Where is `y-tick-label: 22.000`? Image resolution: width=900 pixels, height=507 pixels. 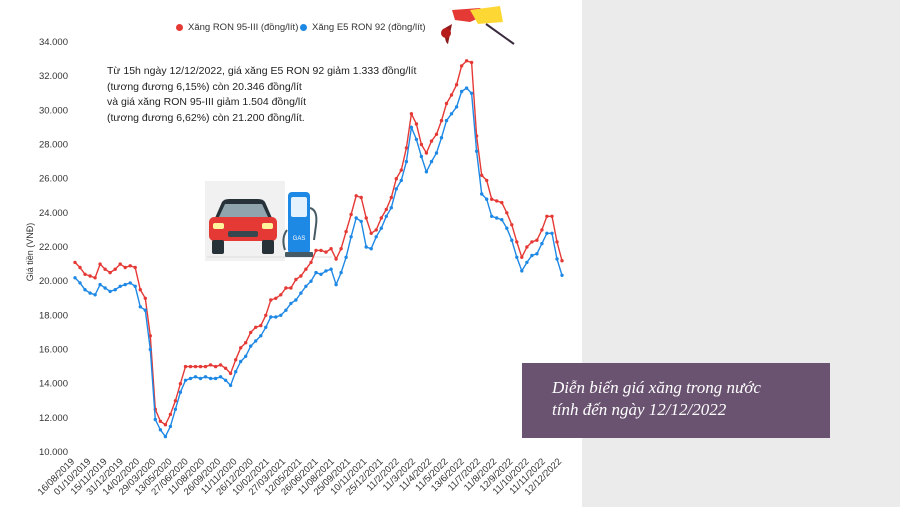
y-tick-label: 22.000 is located at coordinates (53, 247).